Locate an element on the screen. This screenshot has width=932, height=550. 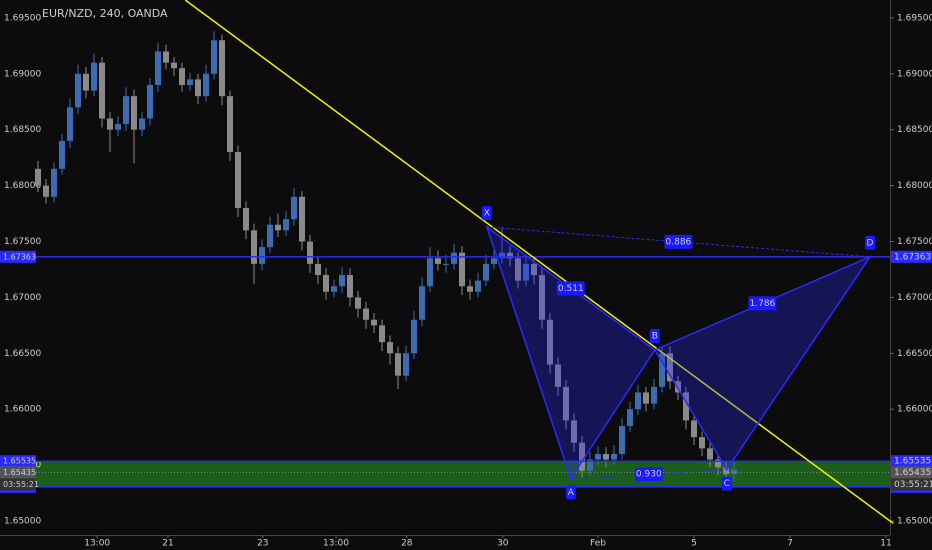
y-tick-label: 1.68500 is located at coordinates (914, 130).